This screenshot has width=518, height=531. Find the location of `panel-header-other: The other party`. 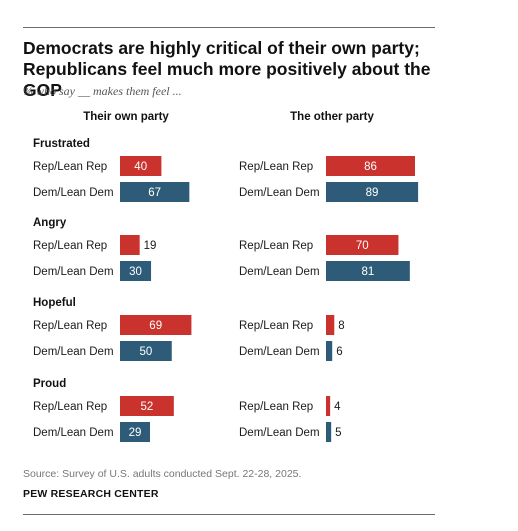

panel-header-other: The other party is located at coordinates (332, 117).